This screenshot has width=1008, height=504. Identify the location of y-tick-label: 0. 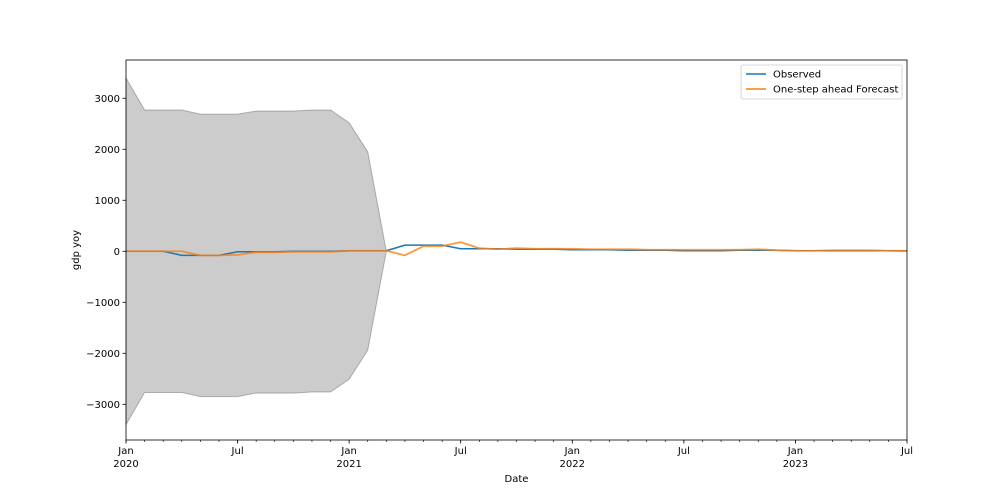
(117, 252).